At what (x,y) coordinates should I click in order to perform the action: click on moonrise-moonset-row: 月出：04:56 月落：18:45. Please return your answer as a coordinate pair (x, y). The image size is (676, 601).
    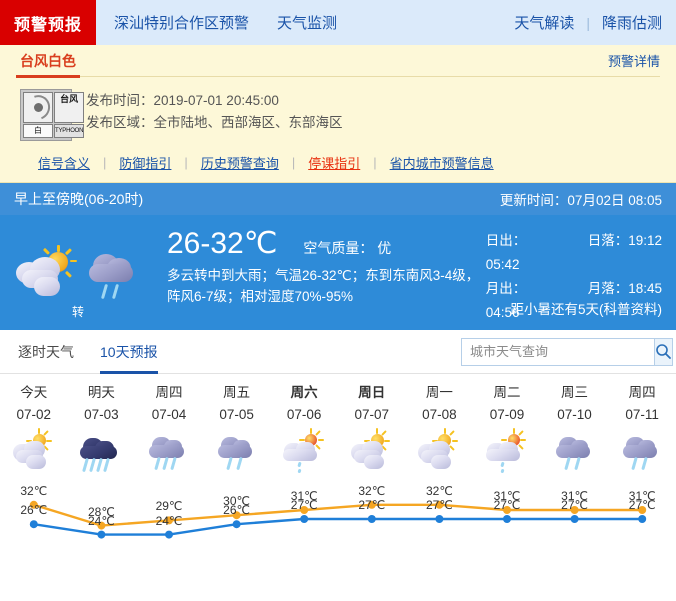
    Looking at the image, I should click on (574, 301).